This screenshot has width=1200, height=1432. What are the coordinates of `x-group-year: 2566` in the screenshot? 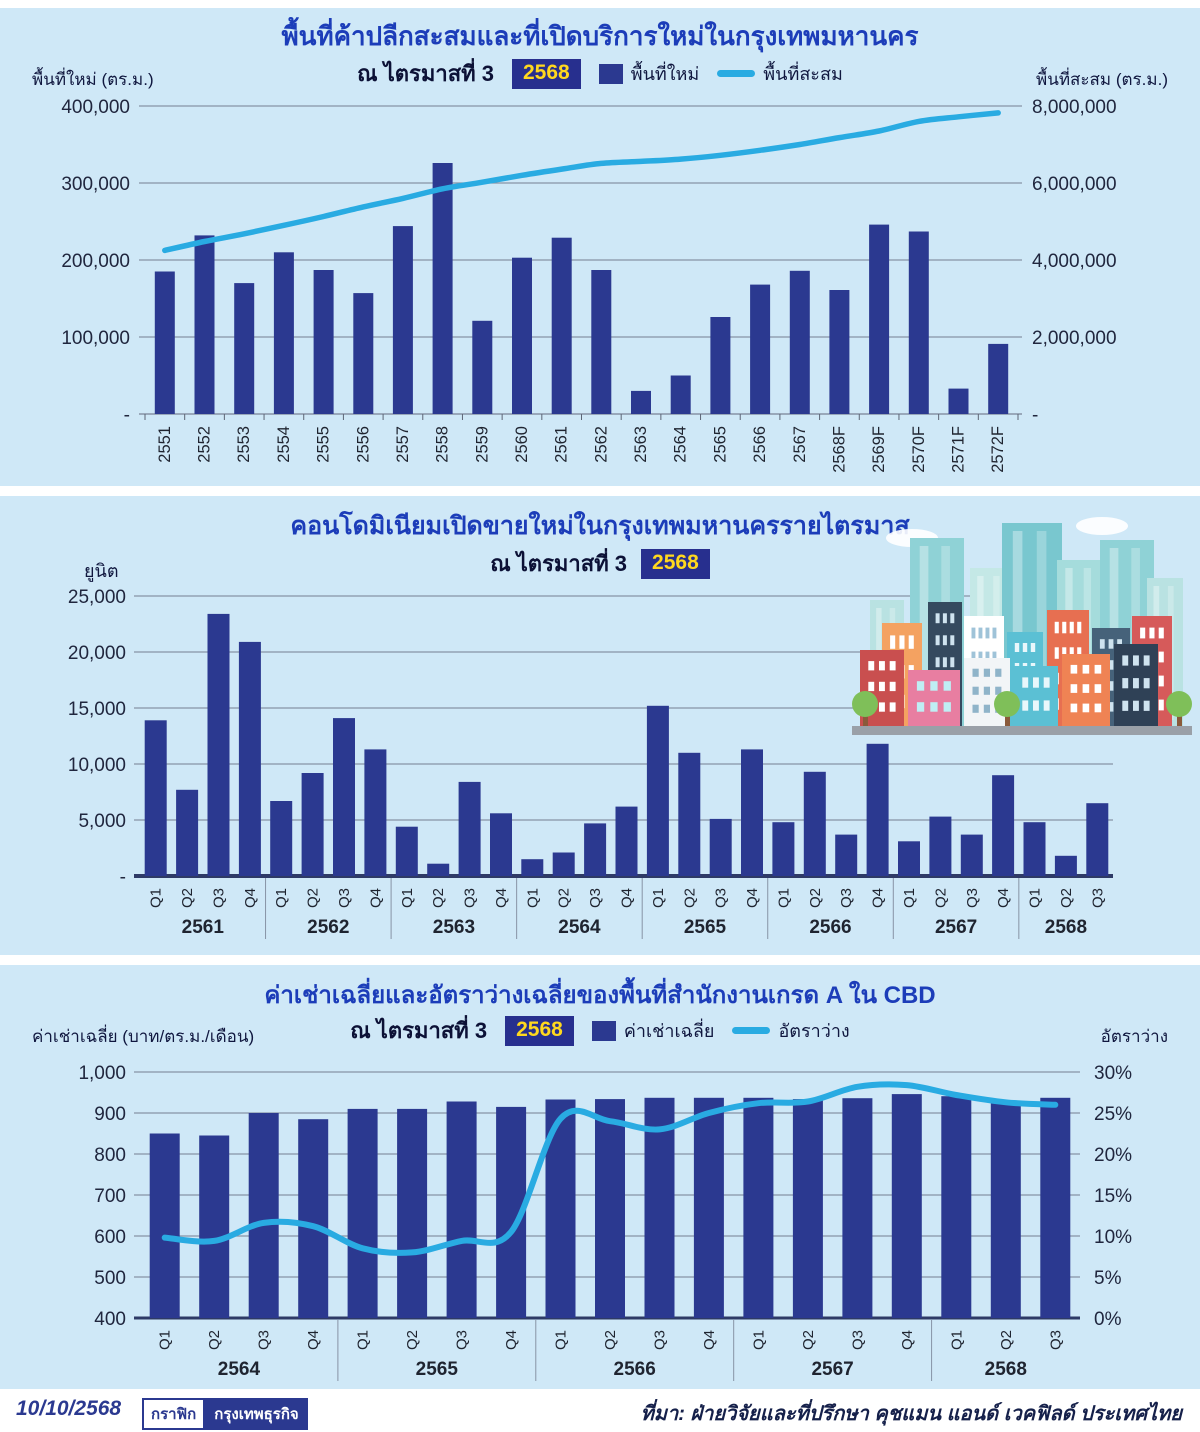 It's located at (830, 927).